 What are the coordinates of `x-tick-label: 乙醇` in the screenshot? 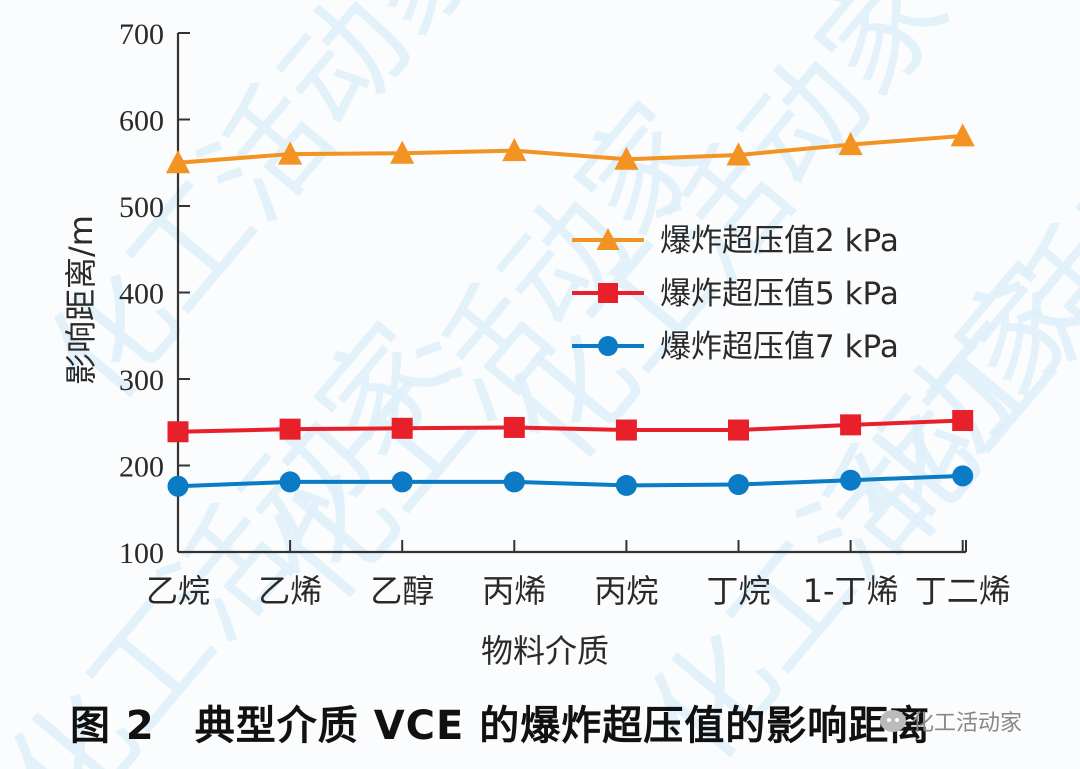 It's located at (402, 591).